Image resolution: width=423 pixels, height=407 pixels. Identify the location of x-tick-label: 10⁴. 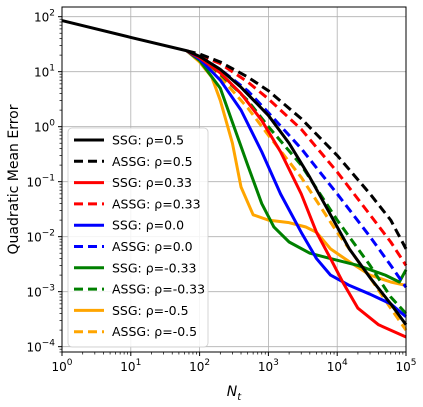
(337, 366).